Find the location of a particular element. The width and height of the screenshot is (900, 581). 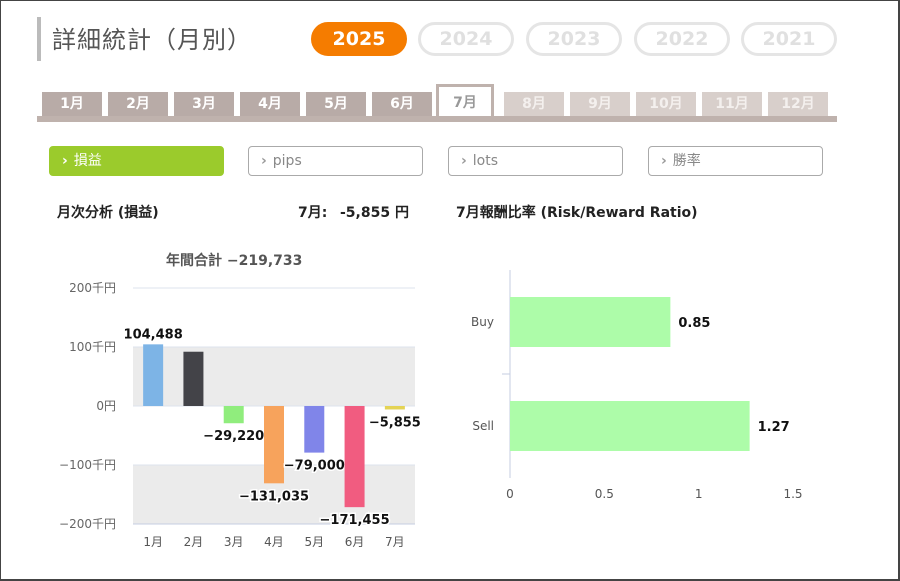

risk-reward-chart: 0 0.5 1 1.5 Buy 0.85 Sell 1.27 is located at coordinates (637, 385).